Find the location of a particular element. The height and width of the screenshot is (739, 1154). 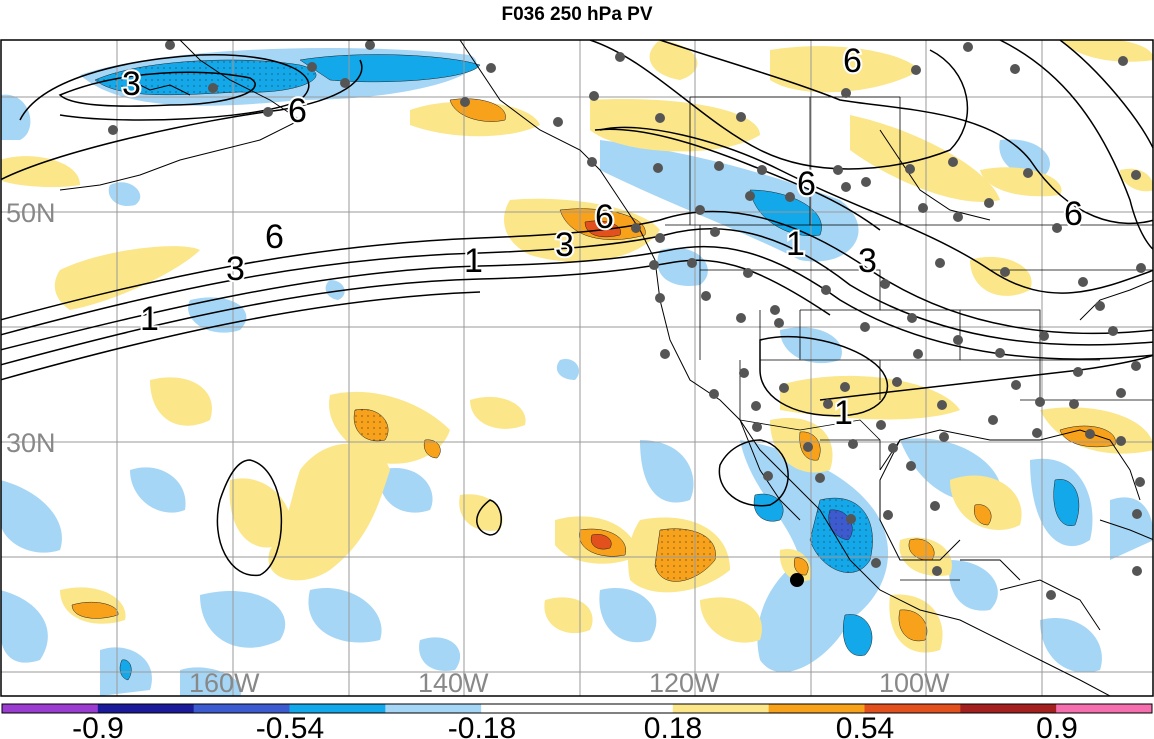

lon-label: 100W is located at coordinates (914, 683).